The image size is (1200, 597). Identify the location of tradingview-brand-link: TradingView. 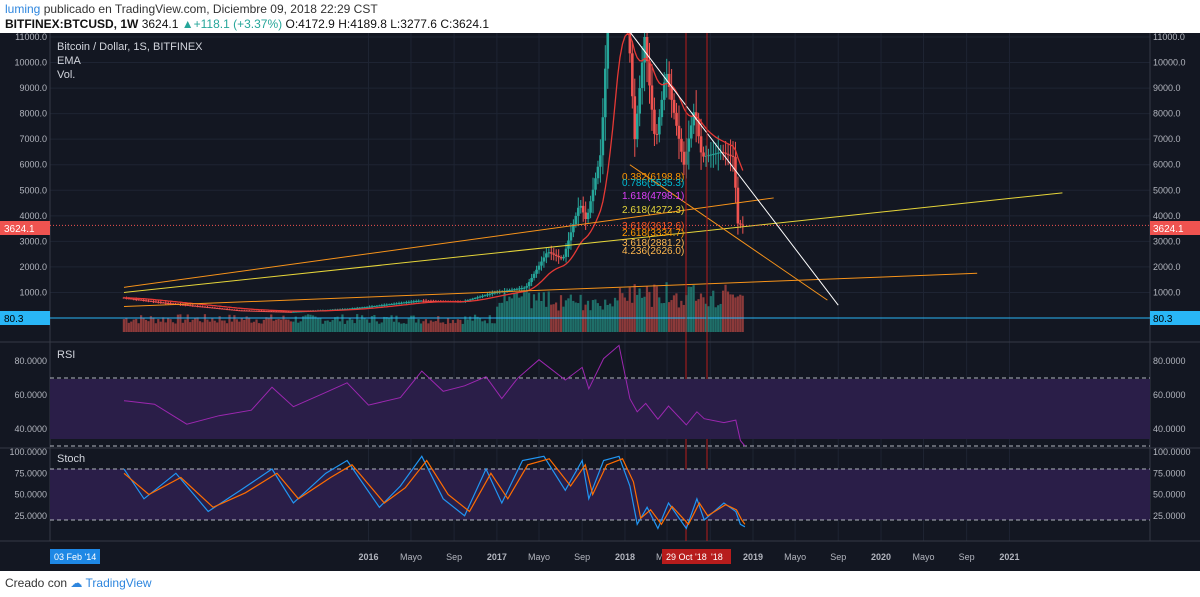
(118, 583).